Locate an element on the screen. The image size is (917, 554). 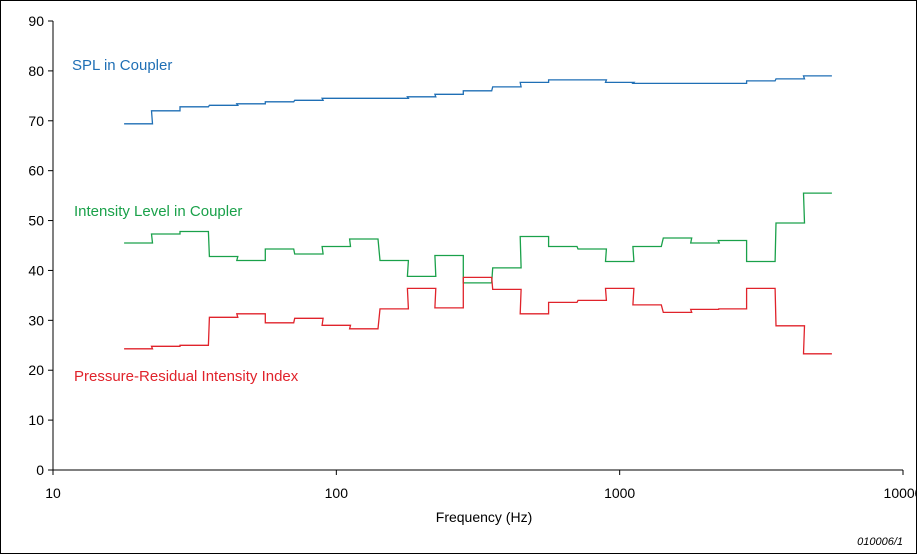
x-ticks: 10 100 1000 10000 is located at coordinates (481, 485).